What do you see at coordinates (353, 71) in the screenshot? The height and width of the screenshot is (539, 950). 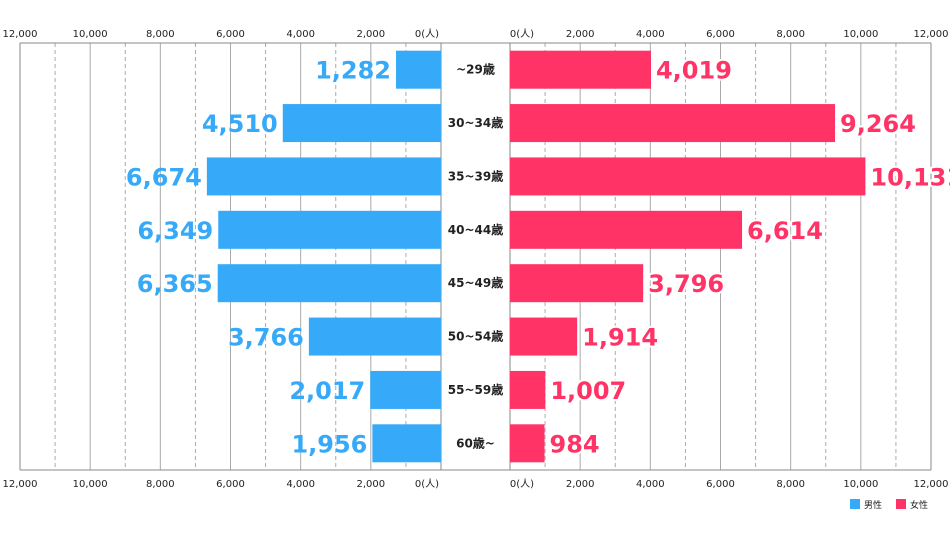 I see `male-value-label: 1,282` at bounding box center [353, 71].